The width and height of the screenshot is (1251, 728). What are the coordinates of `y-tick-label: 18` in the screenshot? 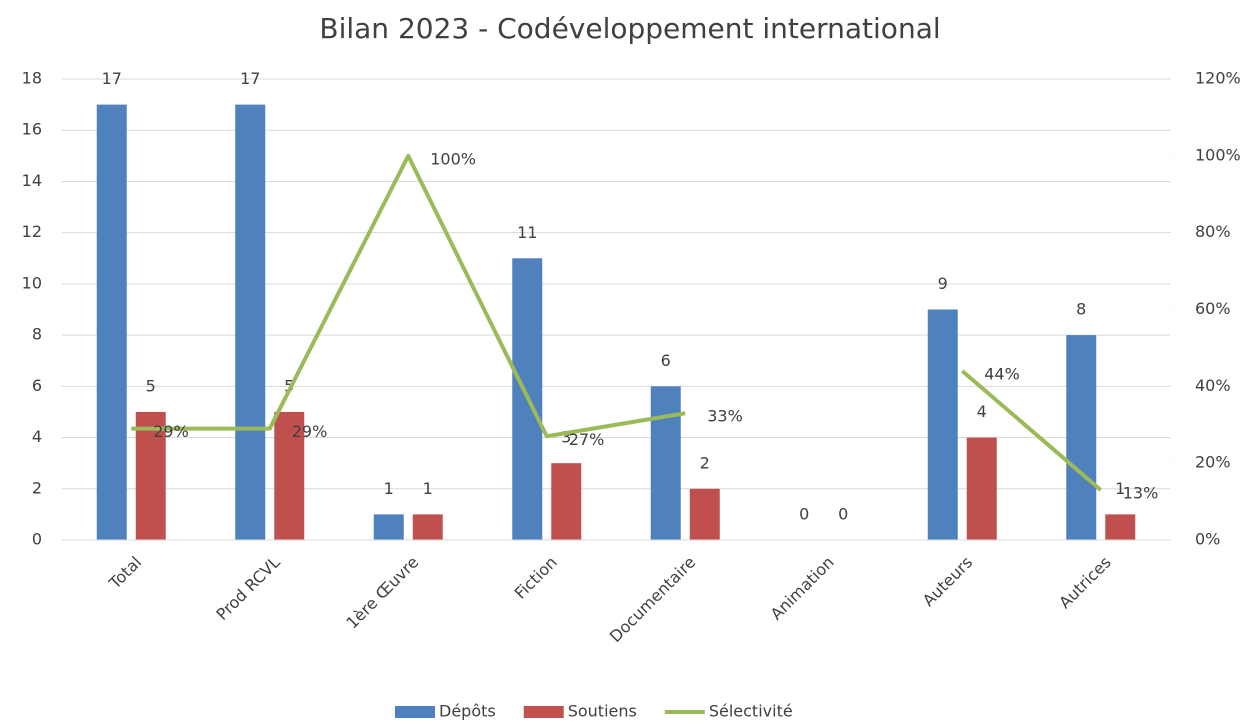 It's located at (32, 78).